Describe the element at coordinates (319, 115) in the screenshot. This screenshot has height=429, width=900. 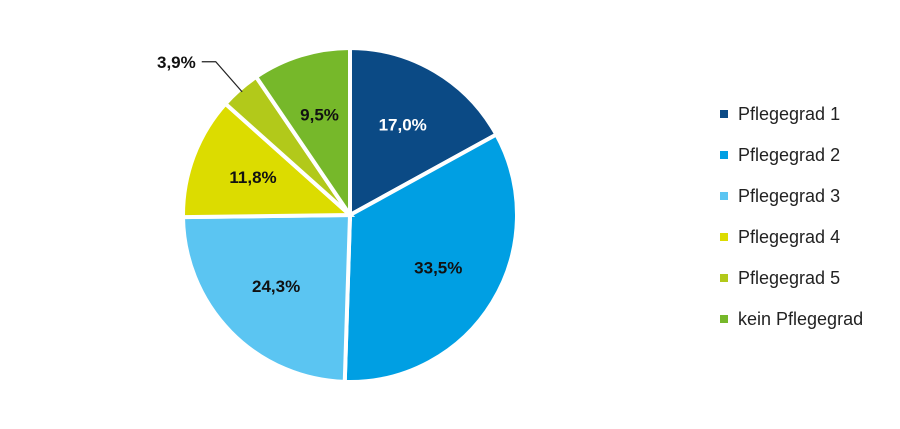
I see `data-label: 9,5%` at that location.